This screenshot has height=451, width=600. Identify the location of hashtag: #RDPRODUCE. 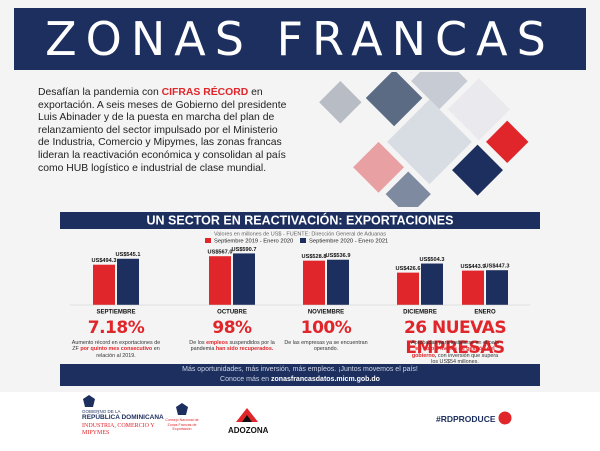
(466, 419).